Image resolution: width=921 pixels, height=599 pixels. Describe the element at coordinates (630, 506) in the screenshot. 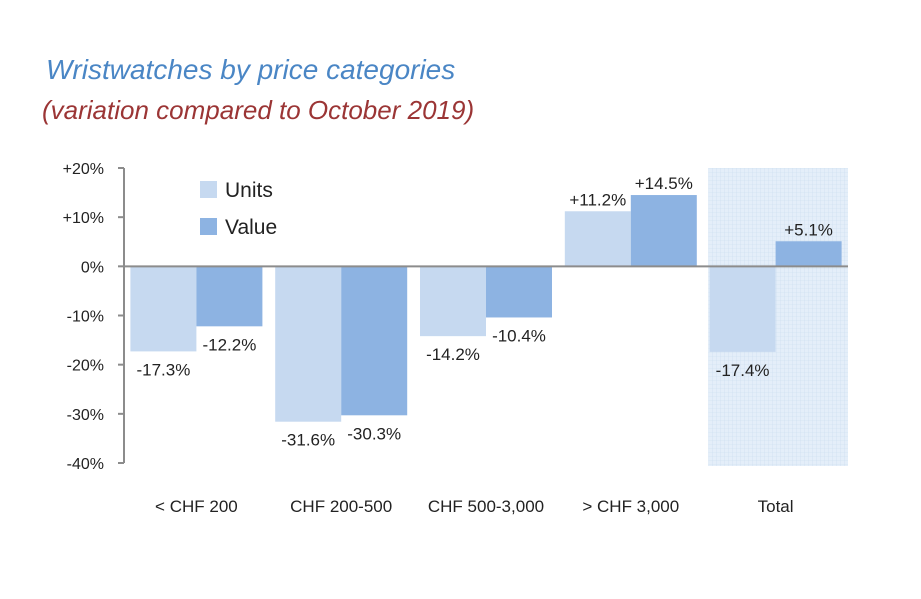

I see `category-label: > CHF 3,000` at that location.